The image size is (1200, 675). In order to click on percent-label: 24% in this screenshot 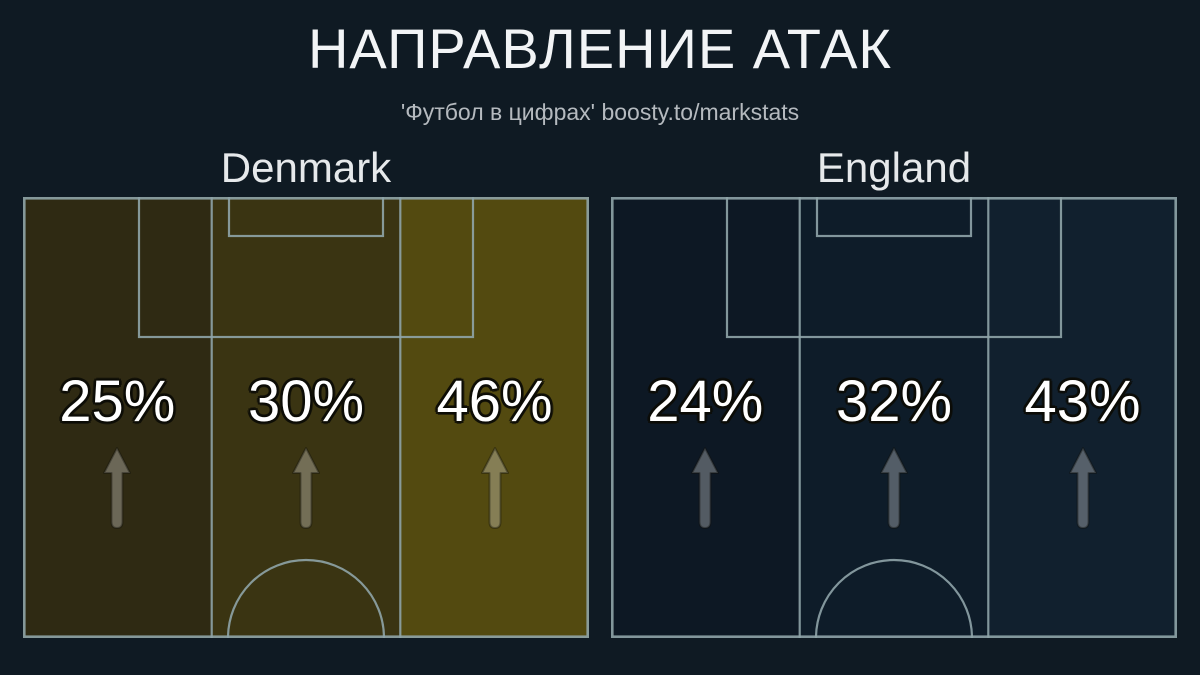, I will do `click(705, 401)`.